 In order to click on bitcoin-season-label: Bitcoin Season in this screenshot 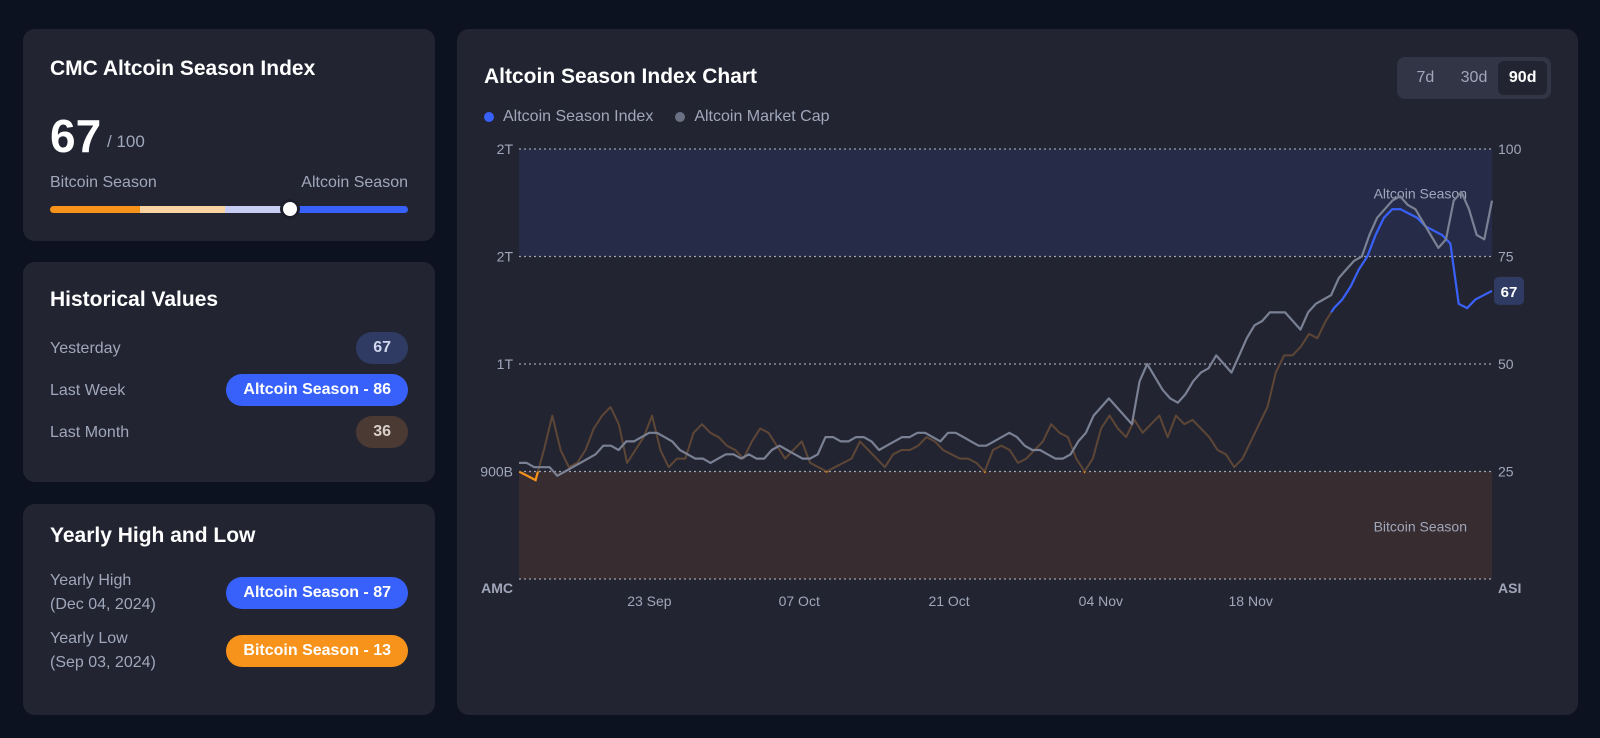, I will do `click(103, 182)`.